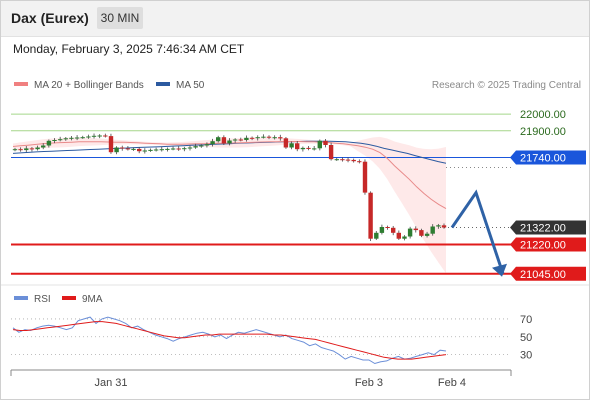 The height and width of the screenshot is (400, 590). Describe the element at coordinates (543, 246) in the screenshot. I see `support-level-label: 21220.00` at that location.